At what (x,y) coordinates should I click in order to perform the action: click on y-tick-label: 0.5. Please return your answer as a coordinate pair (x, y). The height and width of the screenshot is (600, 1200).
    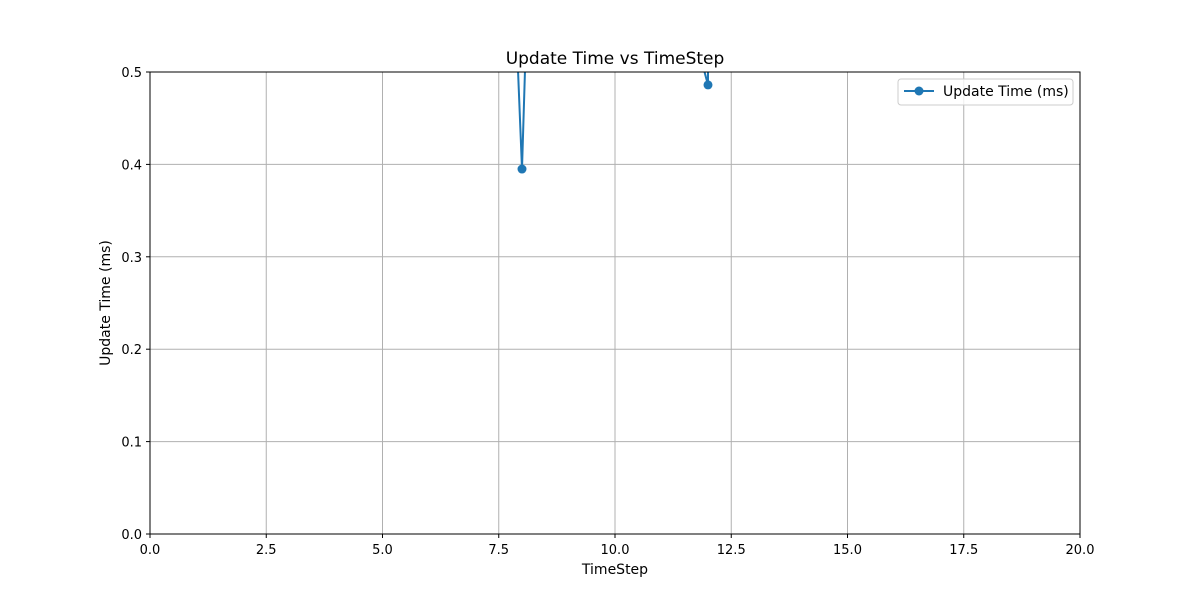
    Looking at the image, I should click on (131, 73).